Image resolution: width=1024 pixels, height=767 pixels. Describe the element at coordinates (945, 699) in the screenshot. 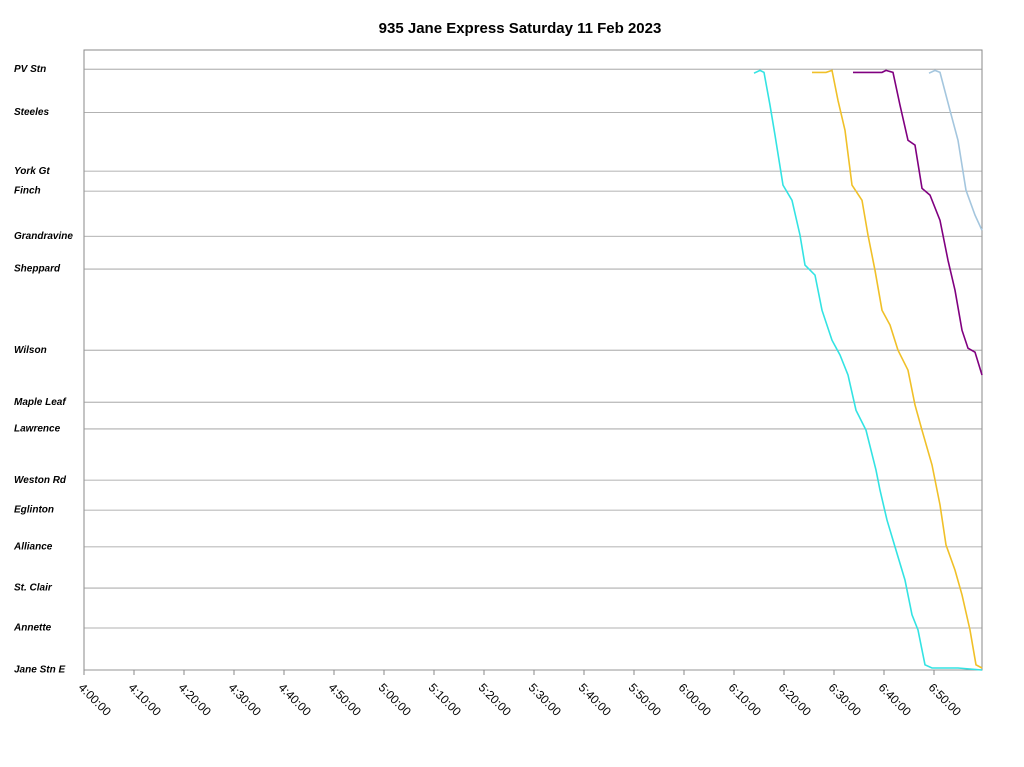

I see `x-tick-label: 6:50:00` at that location.